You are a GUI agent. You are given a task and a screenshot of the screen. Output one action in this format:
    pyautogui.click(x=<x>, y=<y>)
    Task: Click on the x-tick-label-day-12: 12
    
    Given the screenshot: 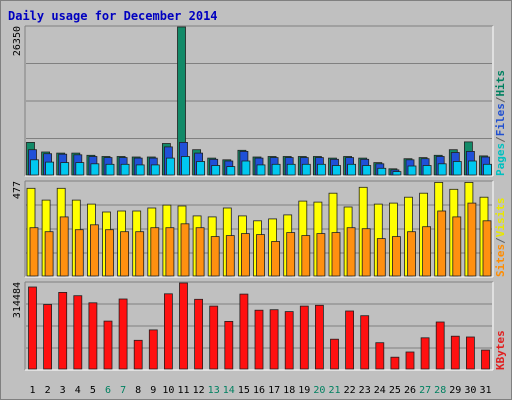 What is the action you would take?
    pyautogui.click(x=199, y=390)
    